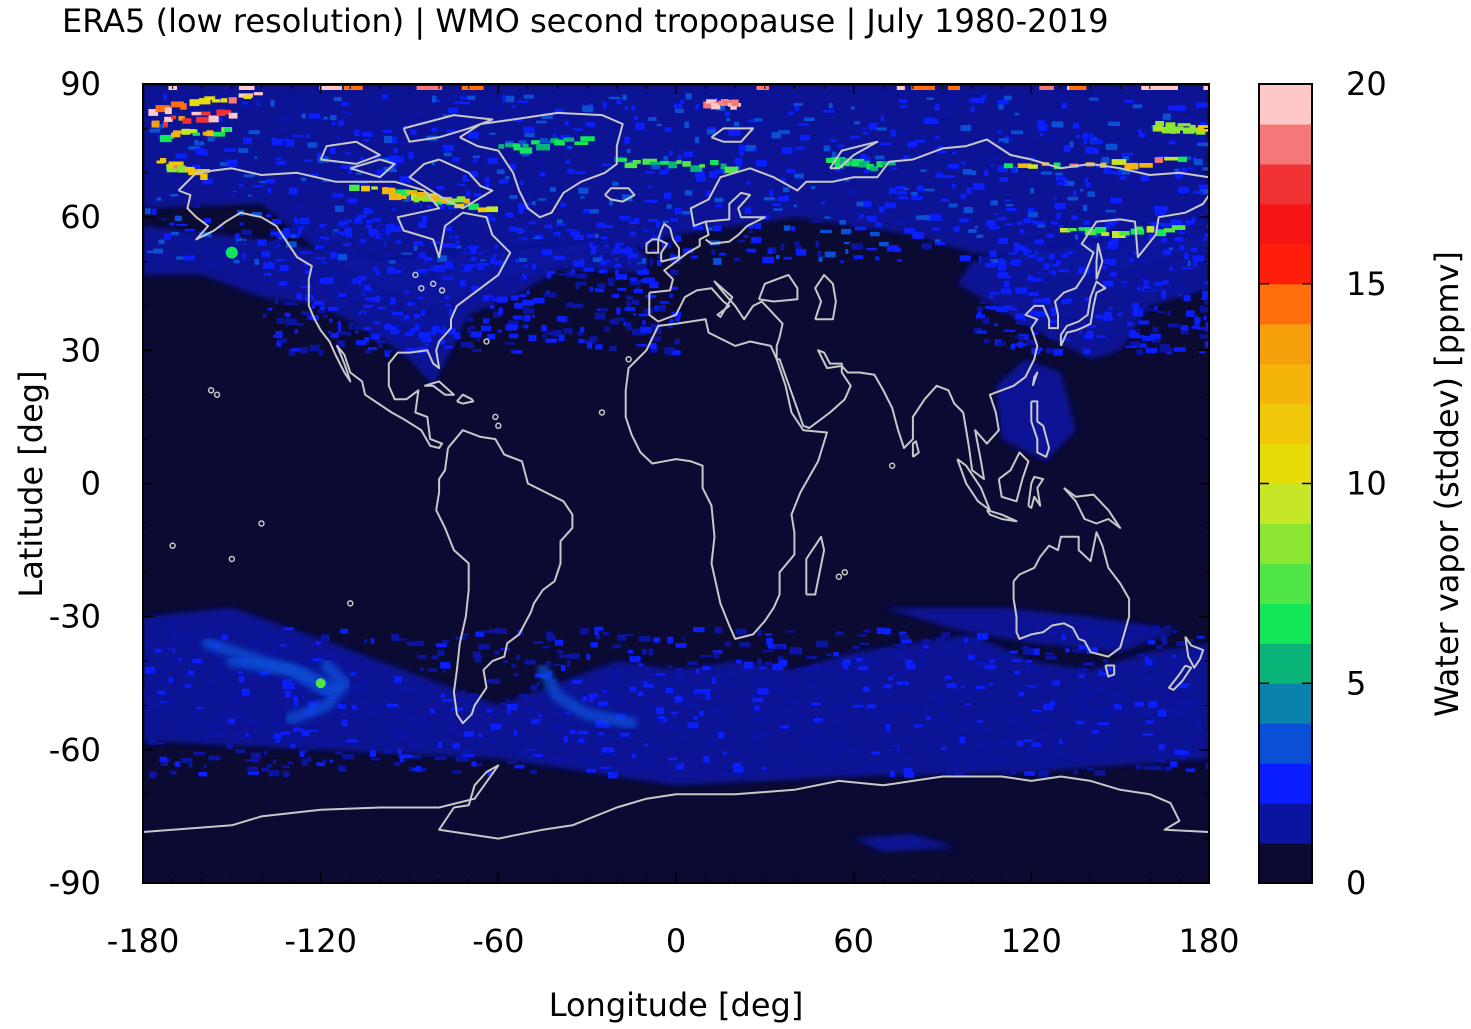 The width and height of the screenshot is (1471, 1029). I want to click on coastline-island, so click(495, 417).